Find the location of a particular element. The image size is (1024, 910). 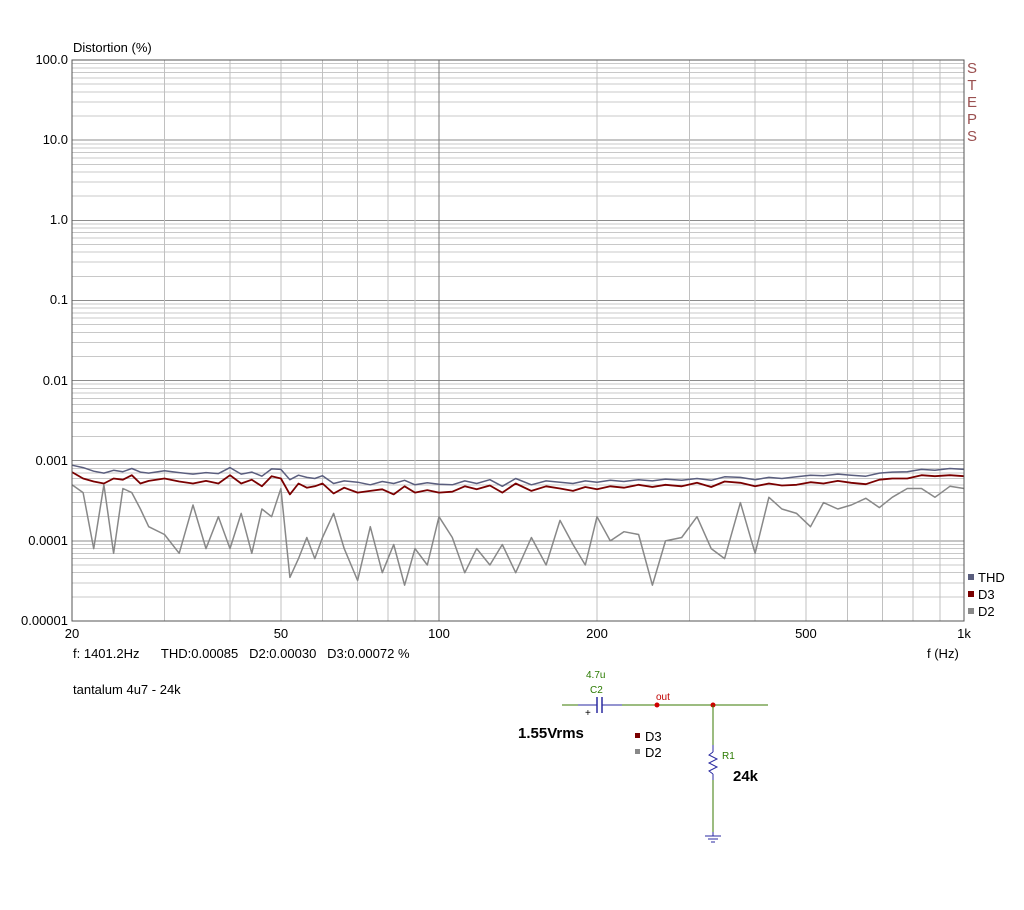

steps-watermark: S T E P S is located at coordinates (972, 102).